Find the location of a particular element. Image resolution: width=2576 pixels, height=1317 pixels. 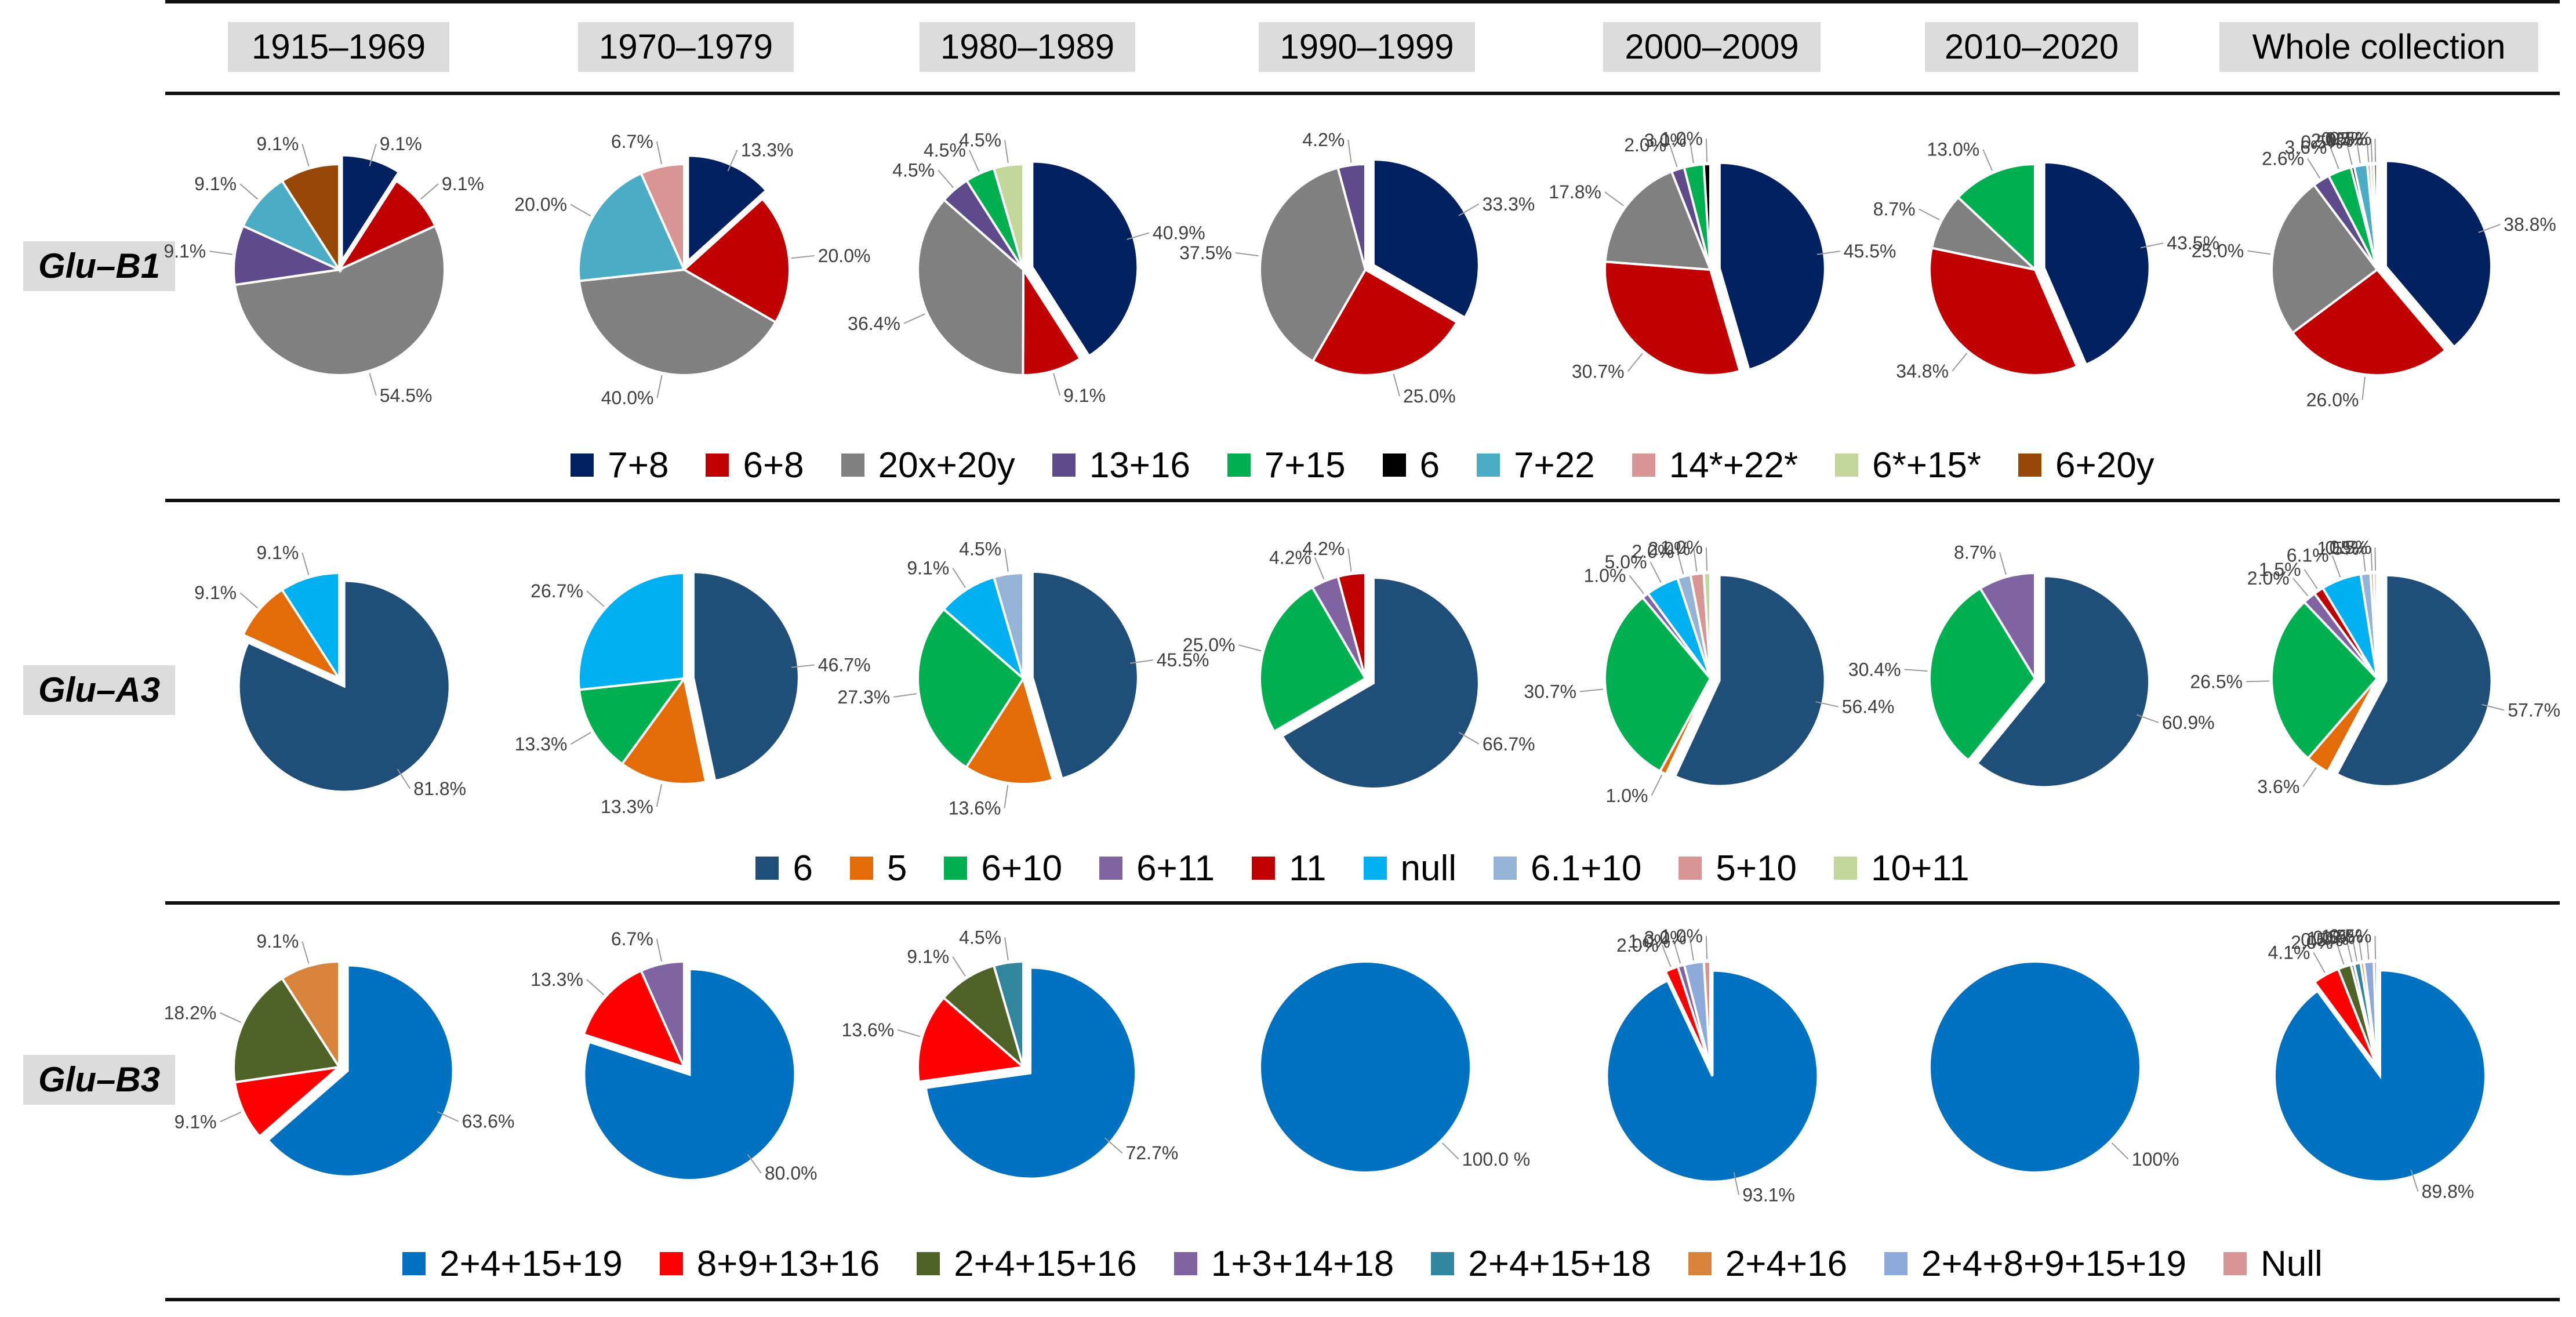

legend-label: 2+4+15+18 is located at coordinates (1559, 1263).